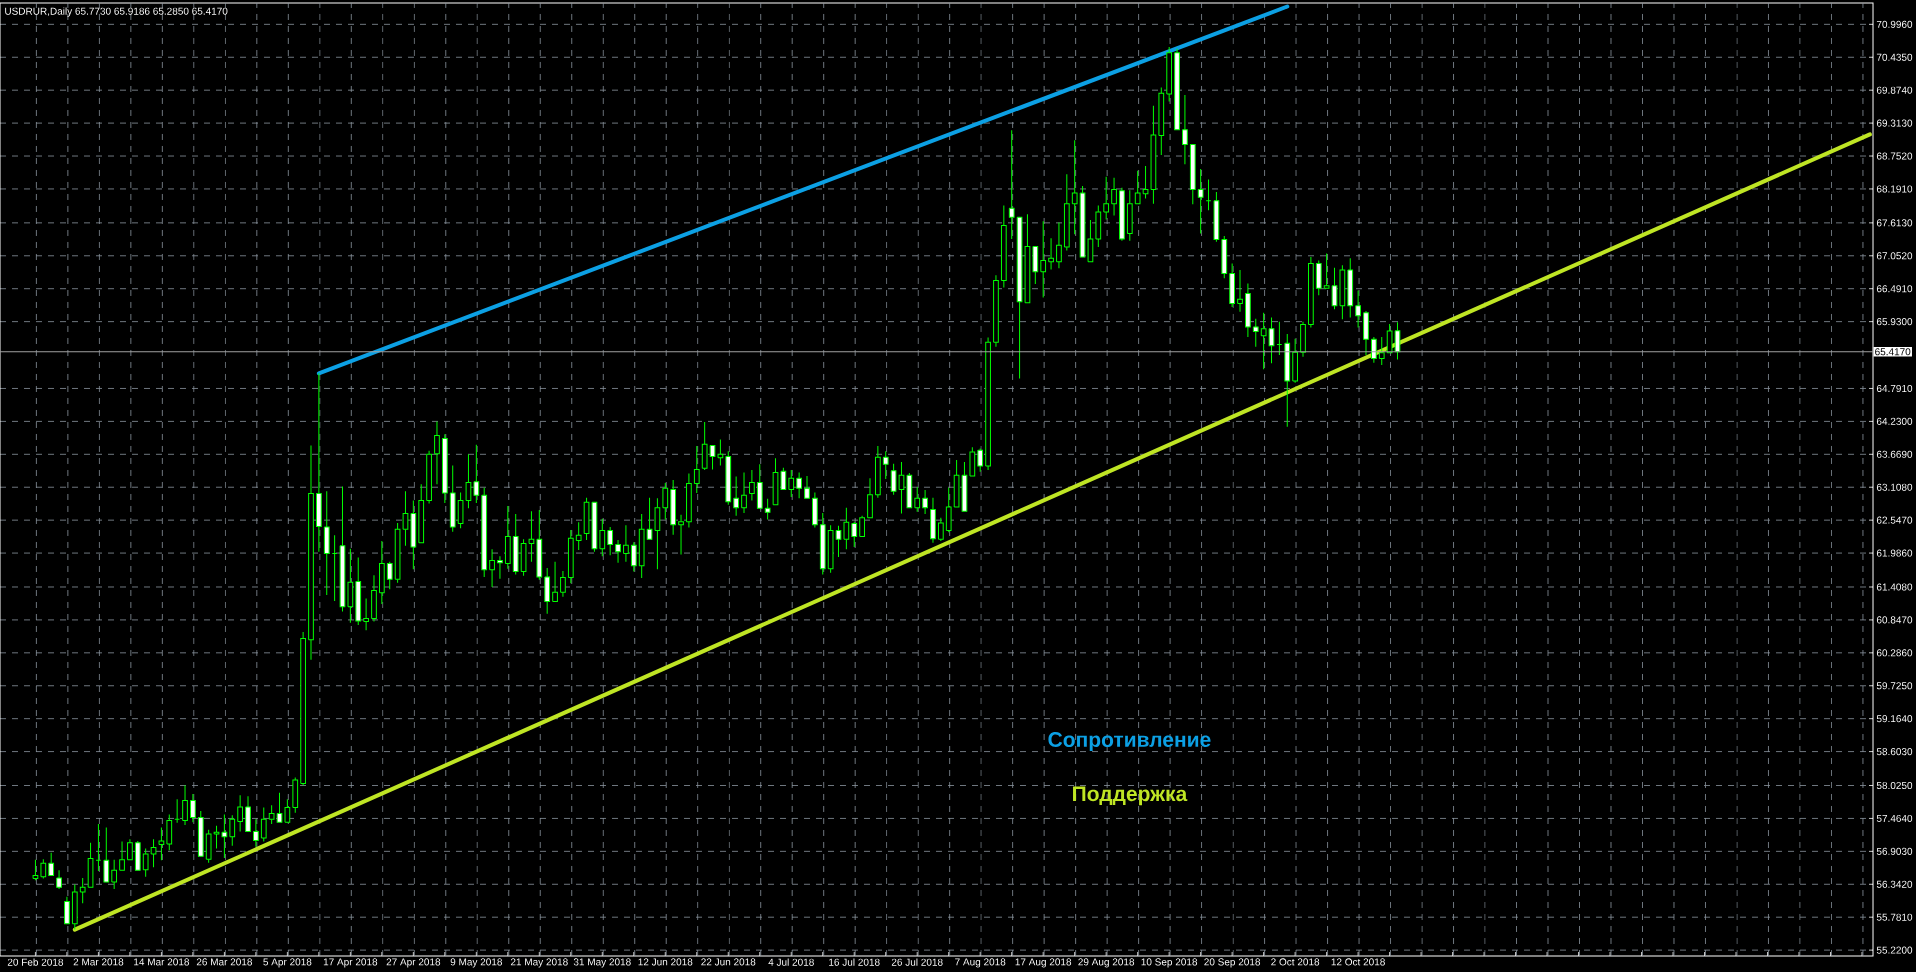 This screenshot has width=1916, height=972. I want to click on y-tick-label: 68.1910, so click(1894, 189).